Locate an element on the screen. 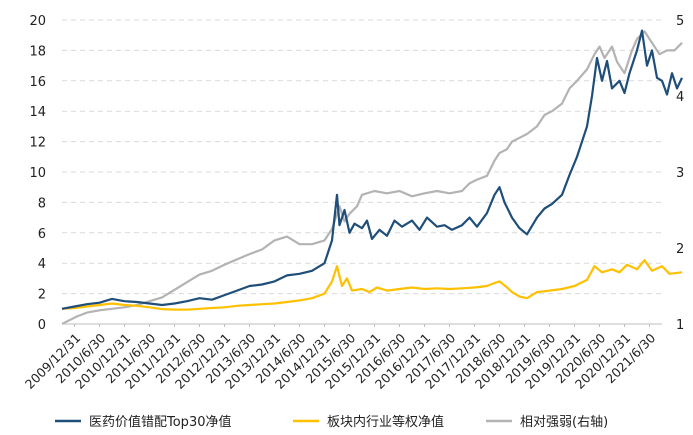 Image resolution: width=693 pixels, height=435 pixels. legend-label-0: 医药价值错配Top30净值 is located at coordinates (160, 422).